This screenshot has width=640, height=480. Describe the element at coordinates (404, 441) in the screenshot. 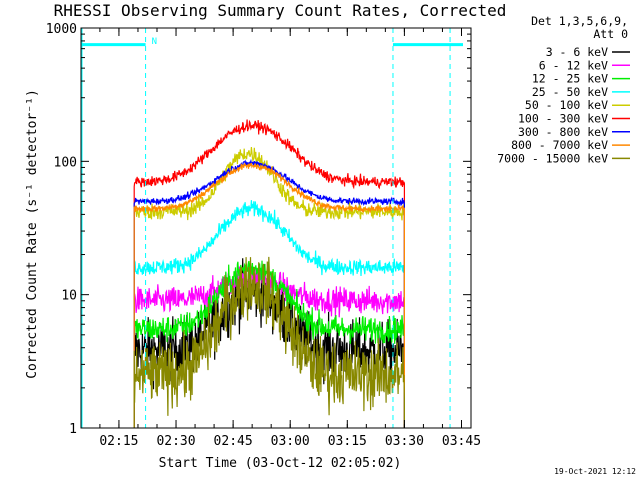

I see `x-tick-label-6: 03:30` at that location.